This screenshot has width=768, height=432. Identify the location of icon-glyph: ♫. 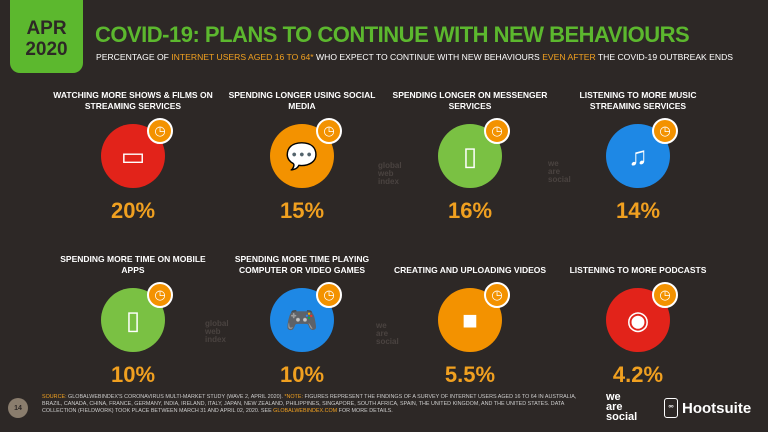
(638, 155).